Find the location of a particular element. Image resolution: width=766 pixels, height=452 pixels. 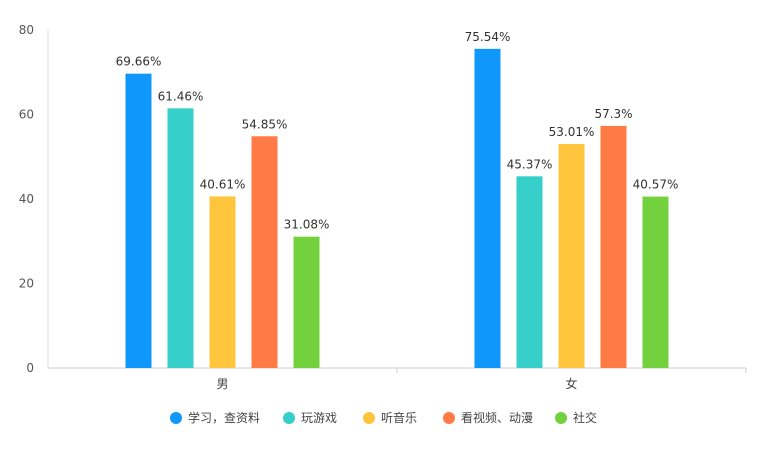

data-label: 61.46% is located at coordinates (181, 96).